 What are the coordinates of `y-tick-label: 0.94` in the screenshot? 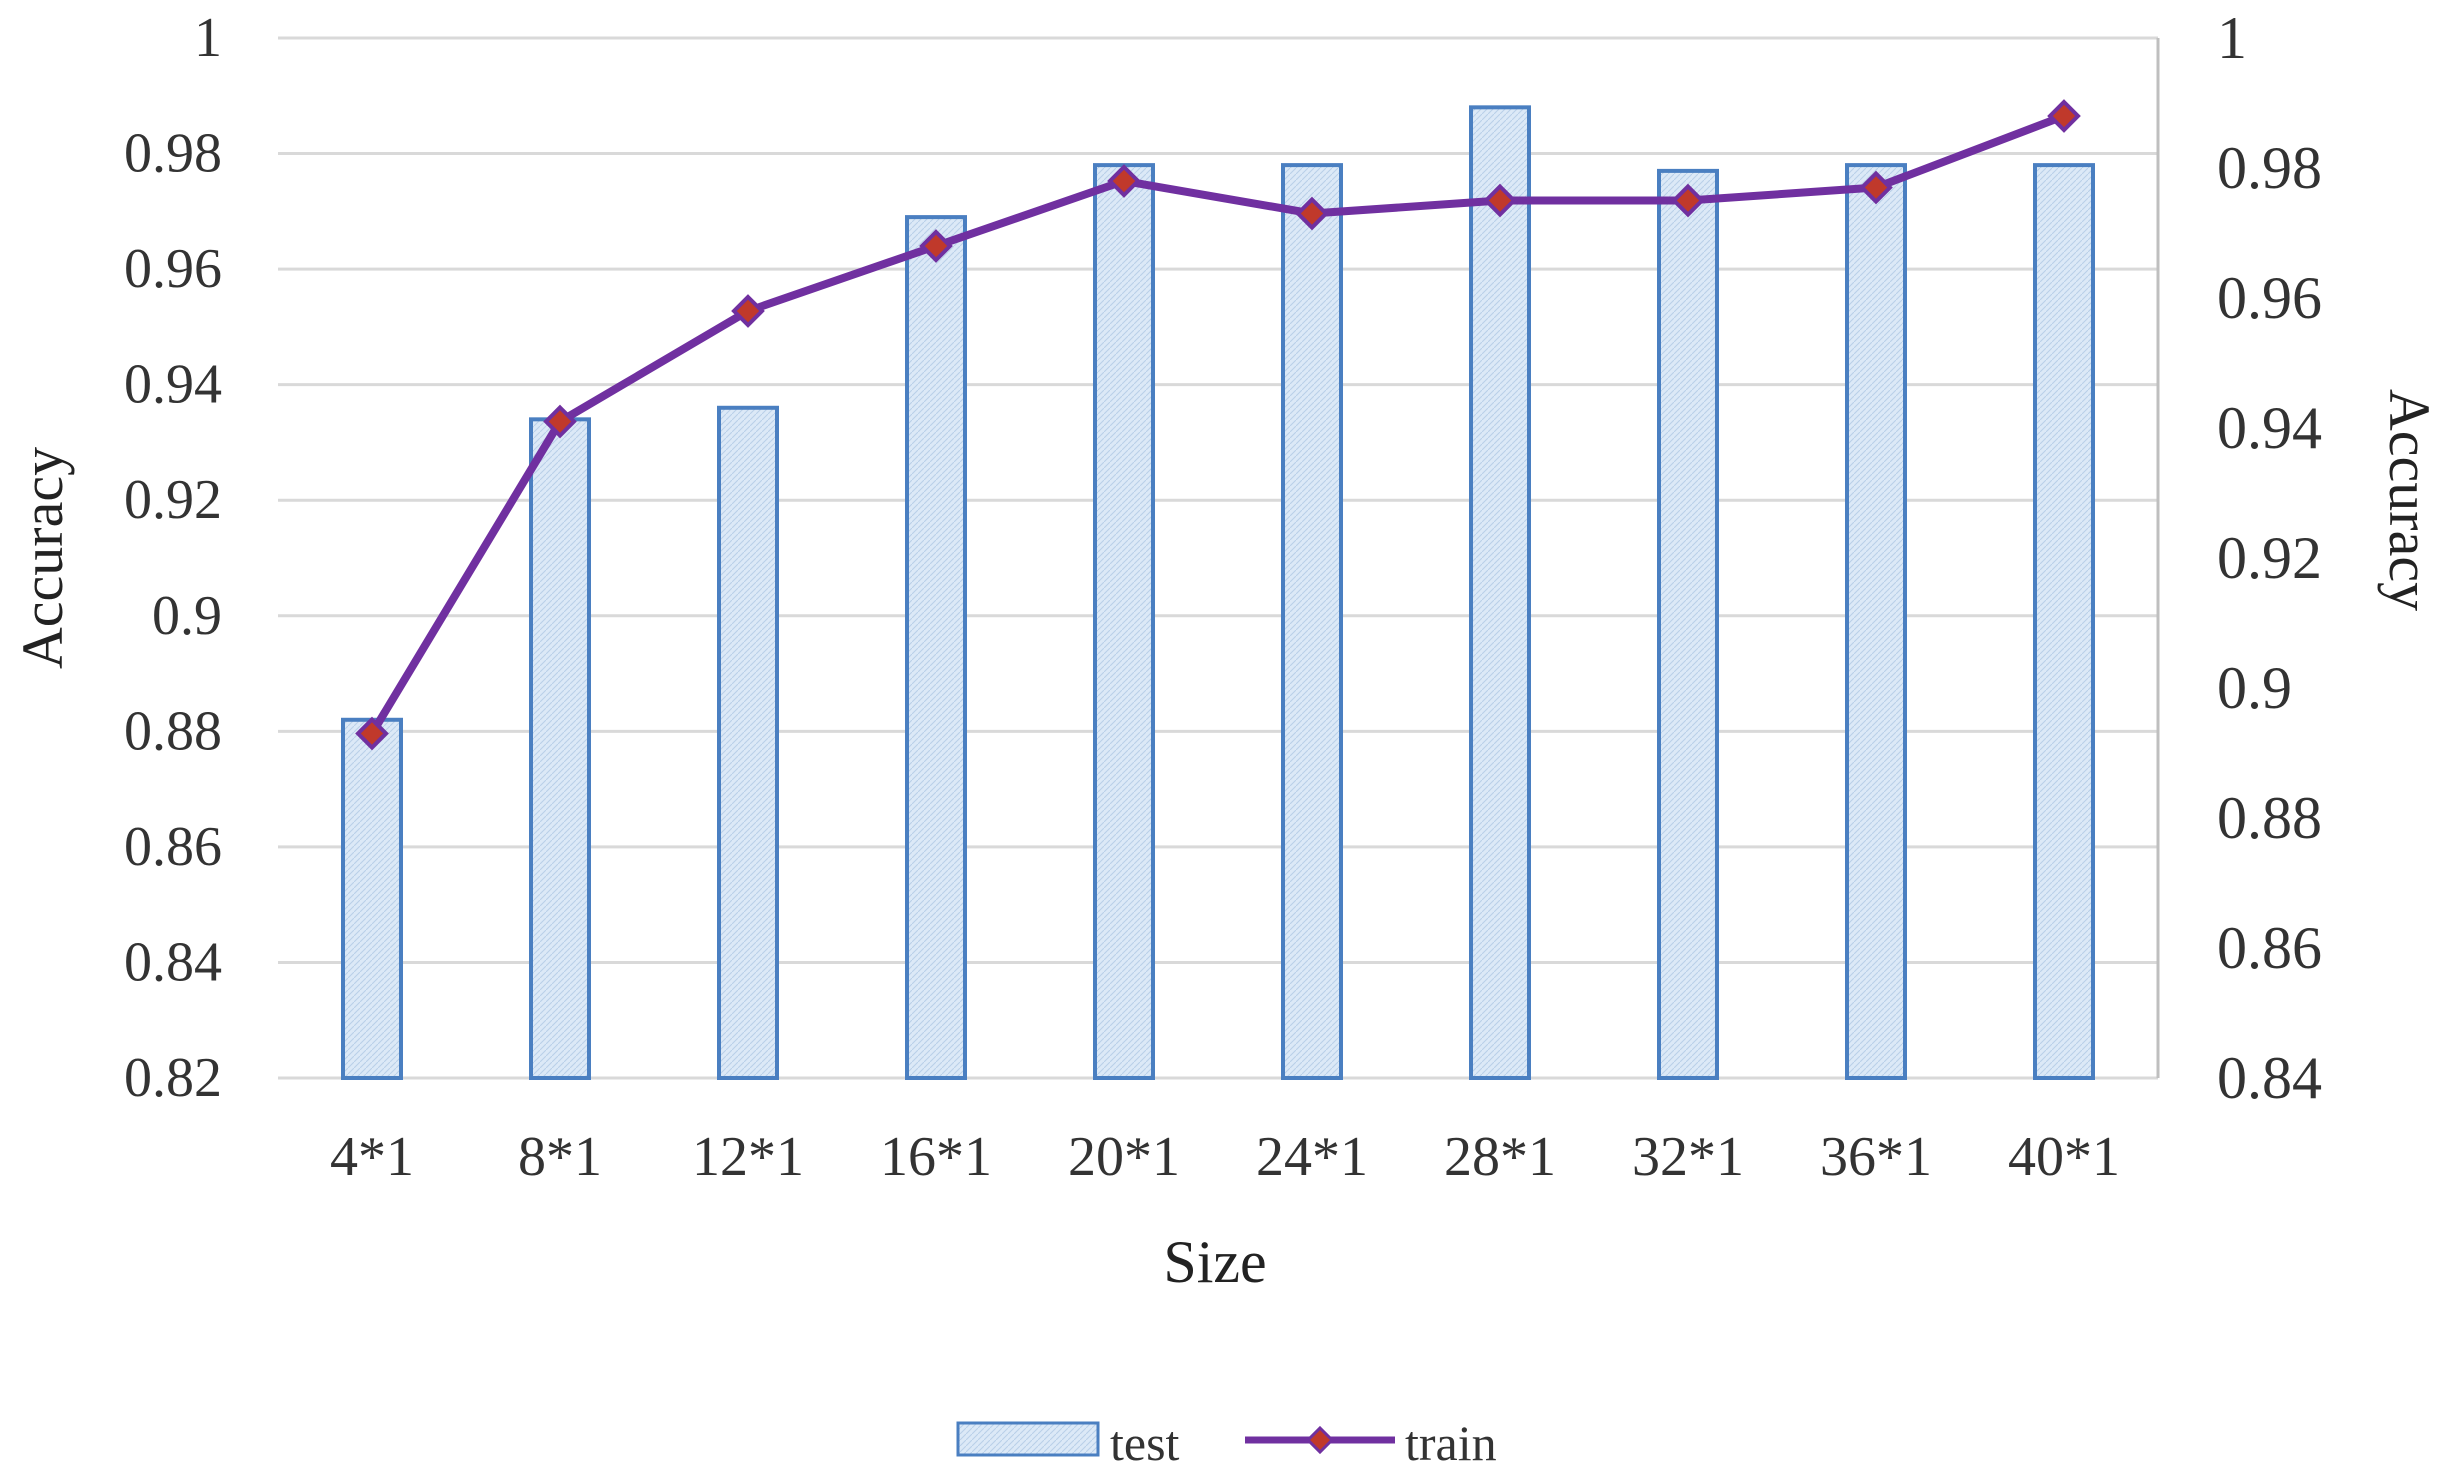 It's located at (173, 385).